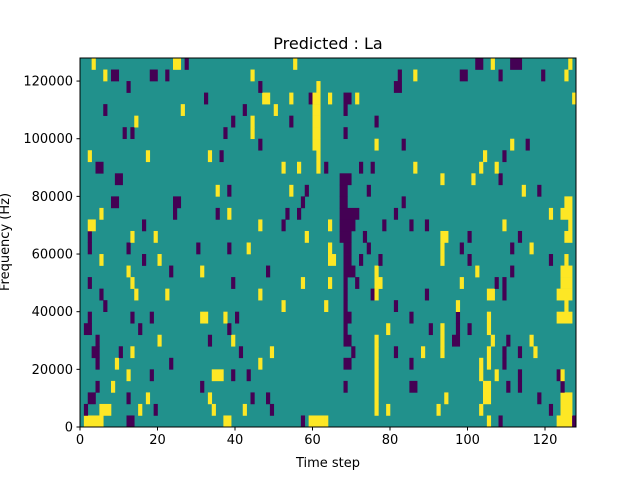 The width and height of the screenshot is (640, 480). I want to click on x-tick-label: 40, so click(235, 440).